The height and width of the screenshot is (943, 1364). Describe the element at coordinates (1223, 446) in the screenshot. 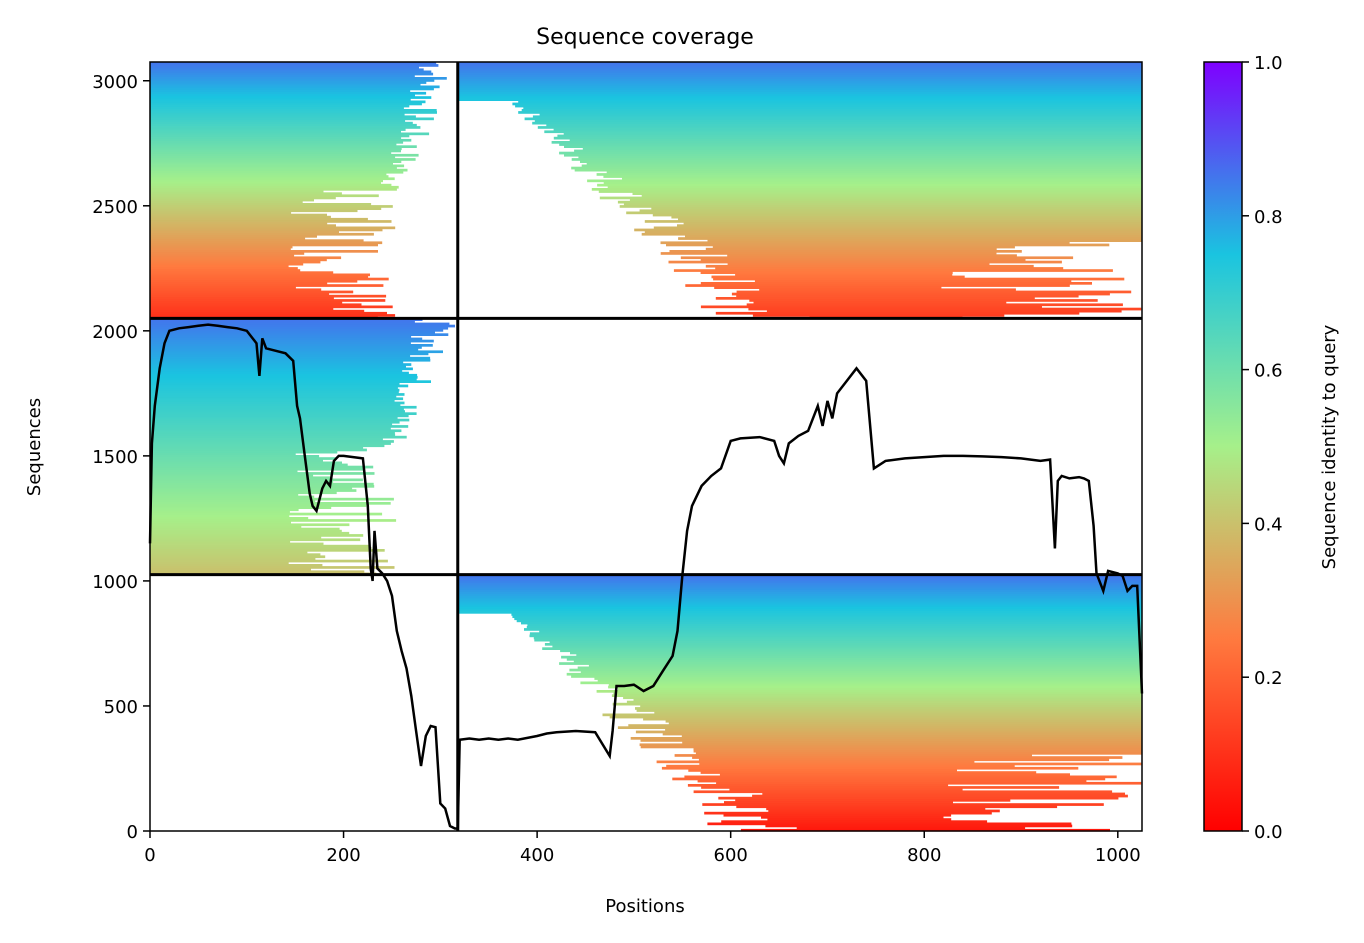

I see `colorbar-gradient` at that location.